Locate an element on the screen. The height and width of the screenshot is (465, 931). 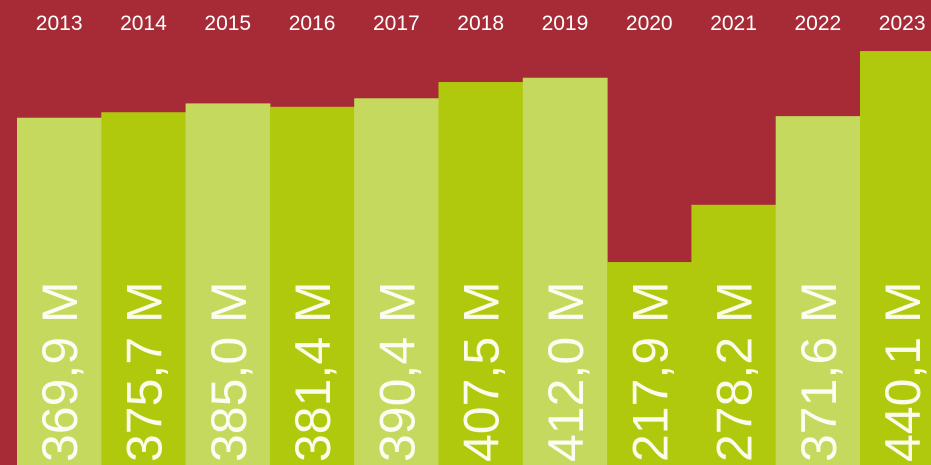
year-label: 2017 is located at coordinates (396, 23).